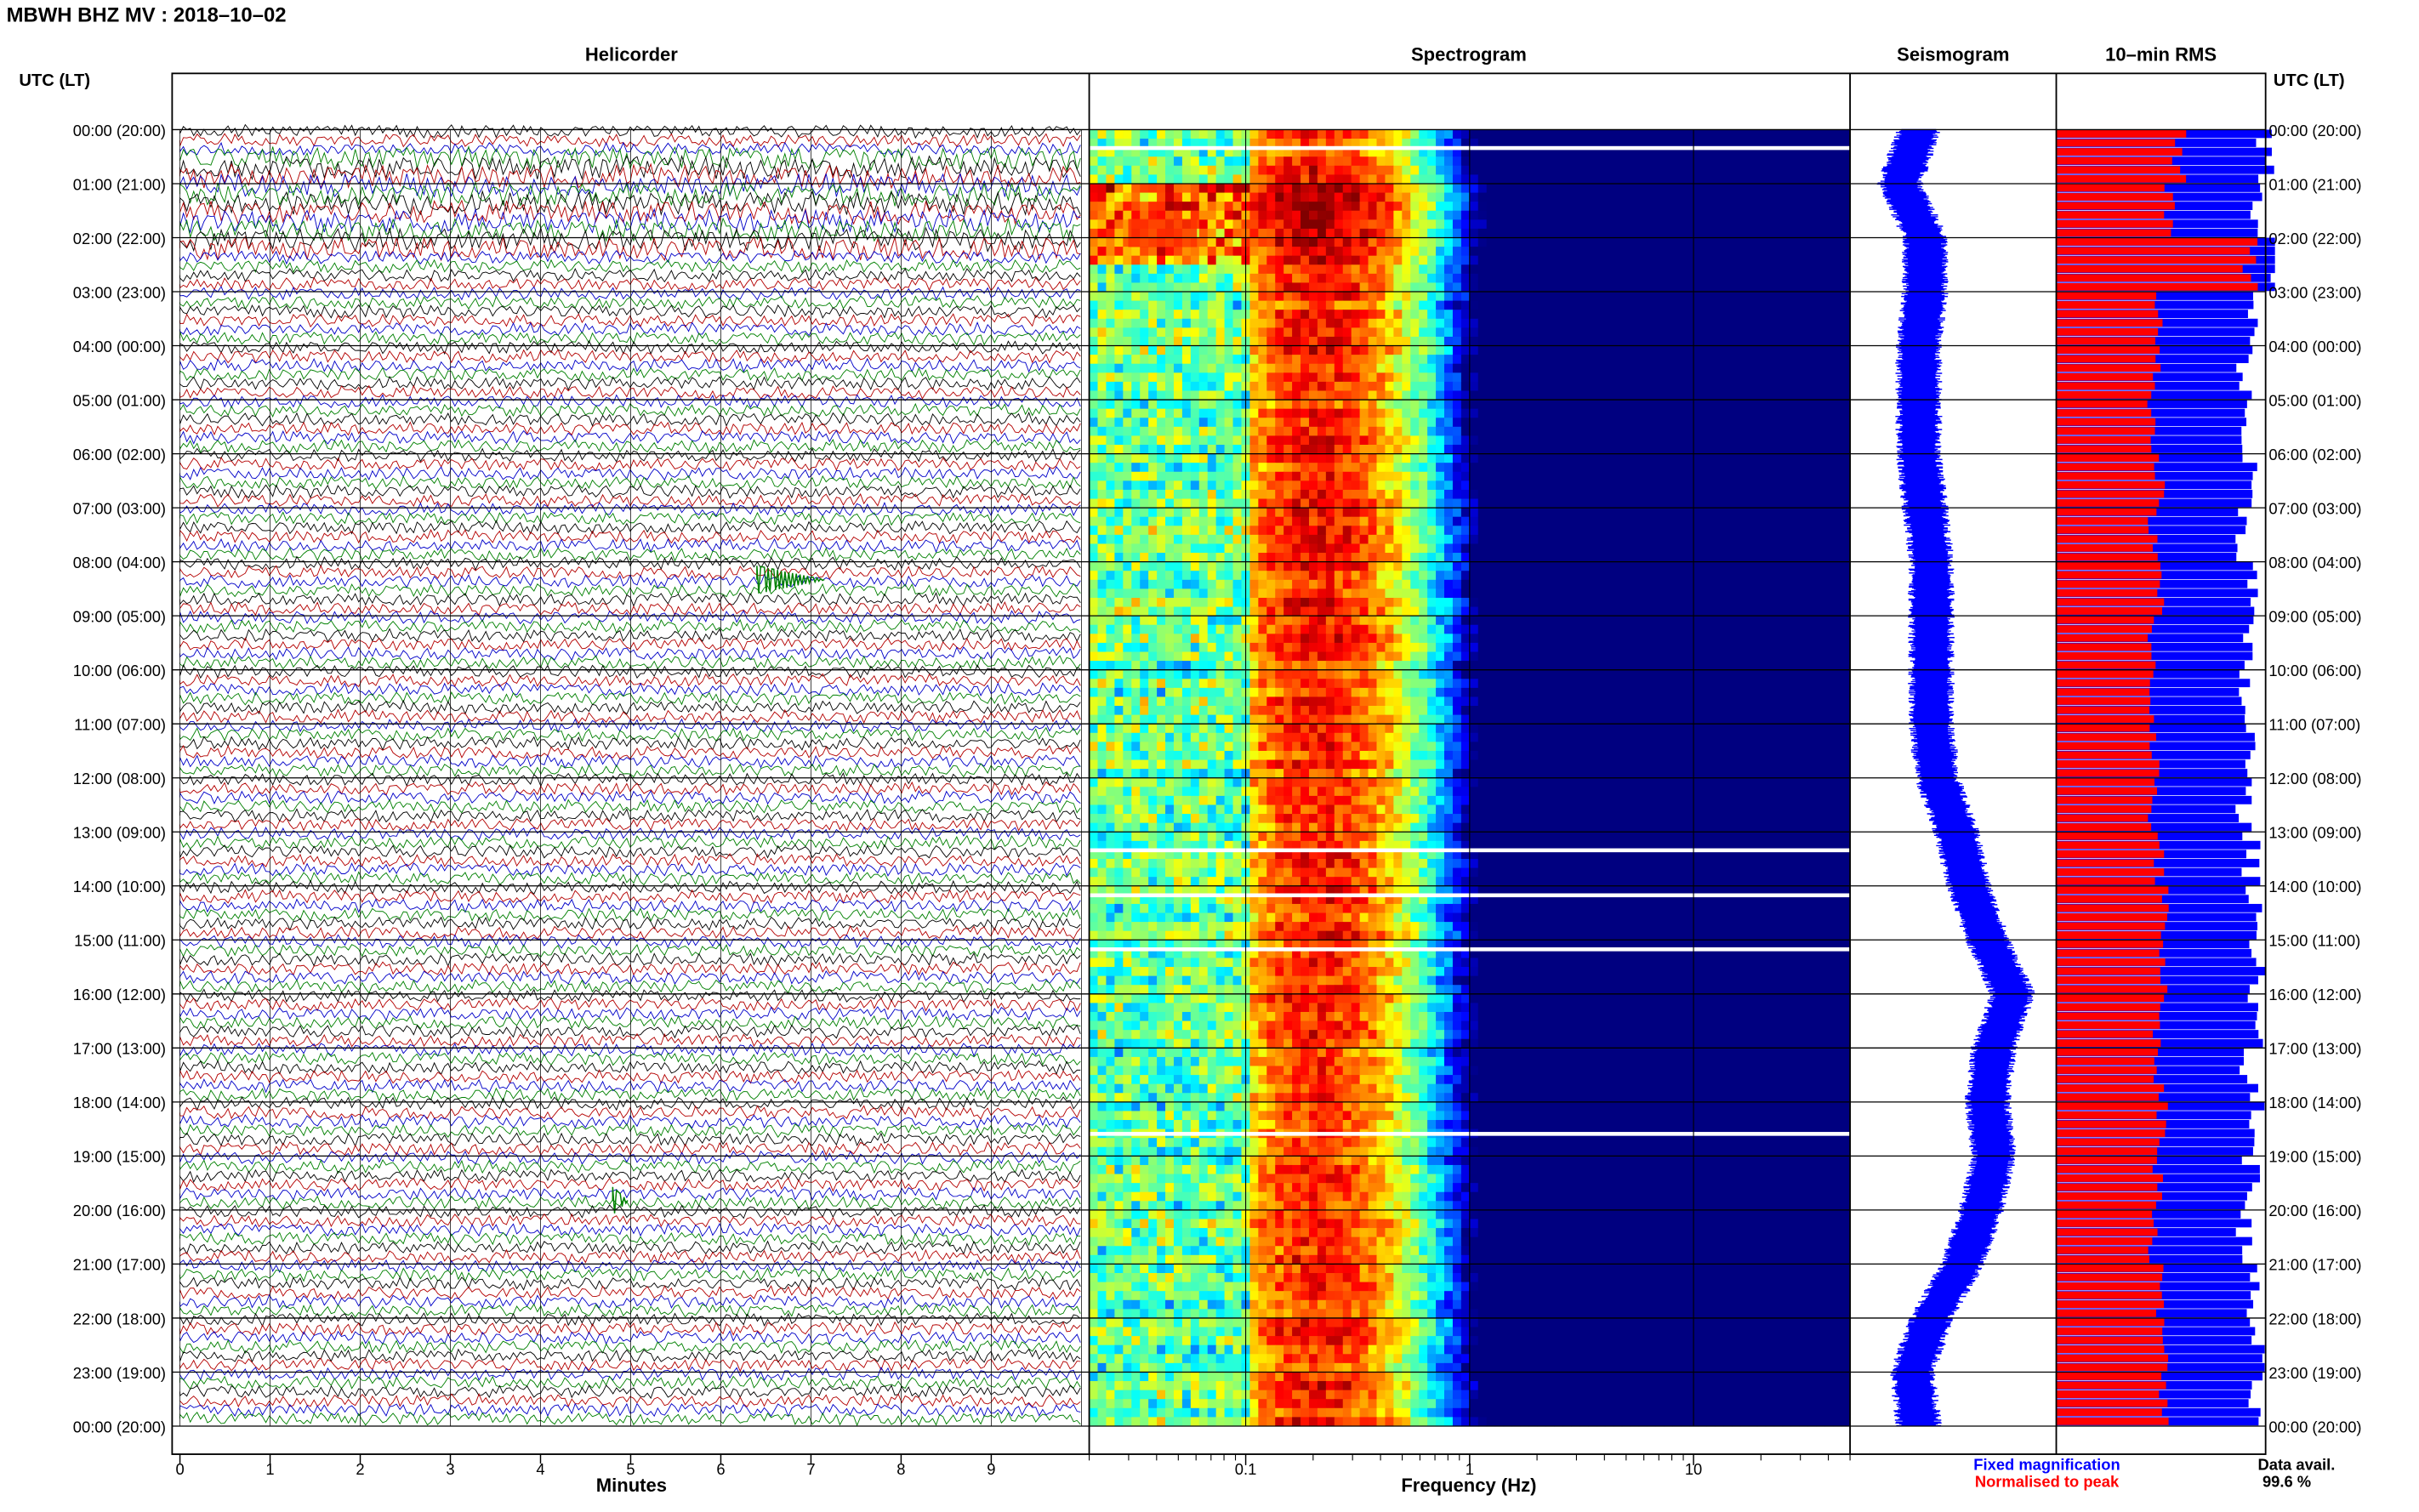 The image size is (2419, 1512). What do you see at coordinates (2314, 238) in the screenshot?
I see `time-label-right: 02:00 (22:00)` at bounding box center [2314, 238].